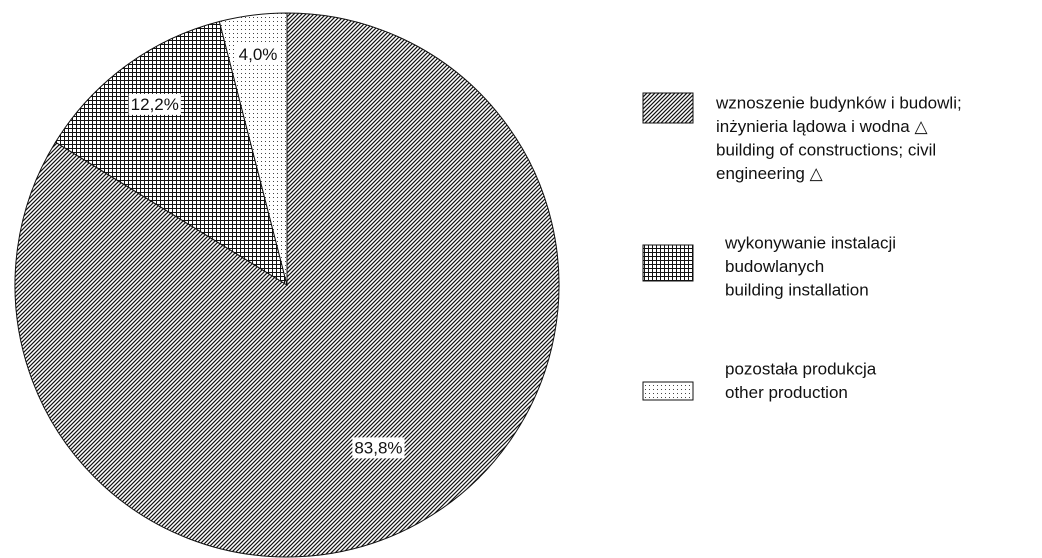  I want to click on value-label: 12,2%, so click(155, 104).